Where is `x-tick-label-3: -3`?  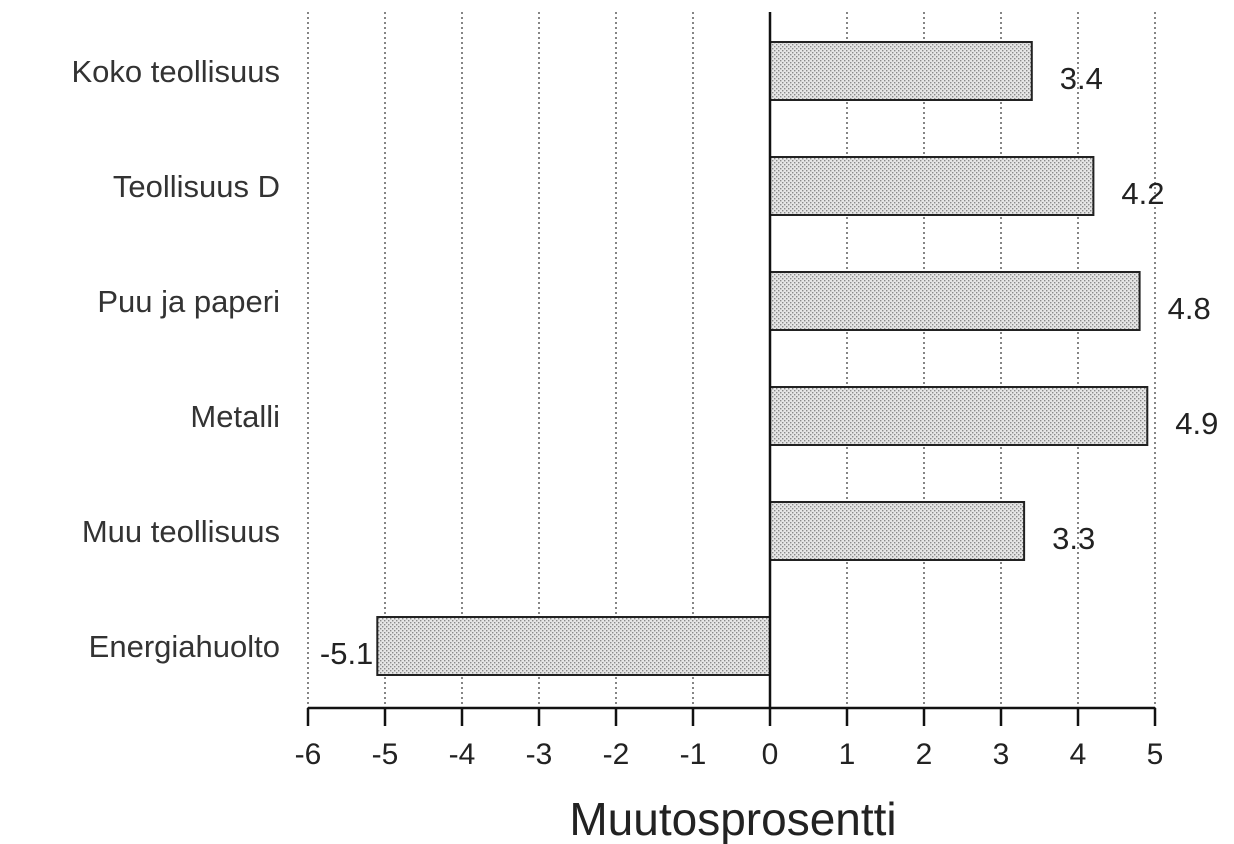
x-tick-label-3: -3 is located at coordinates (539, 754).